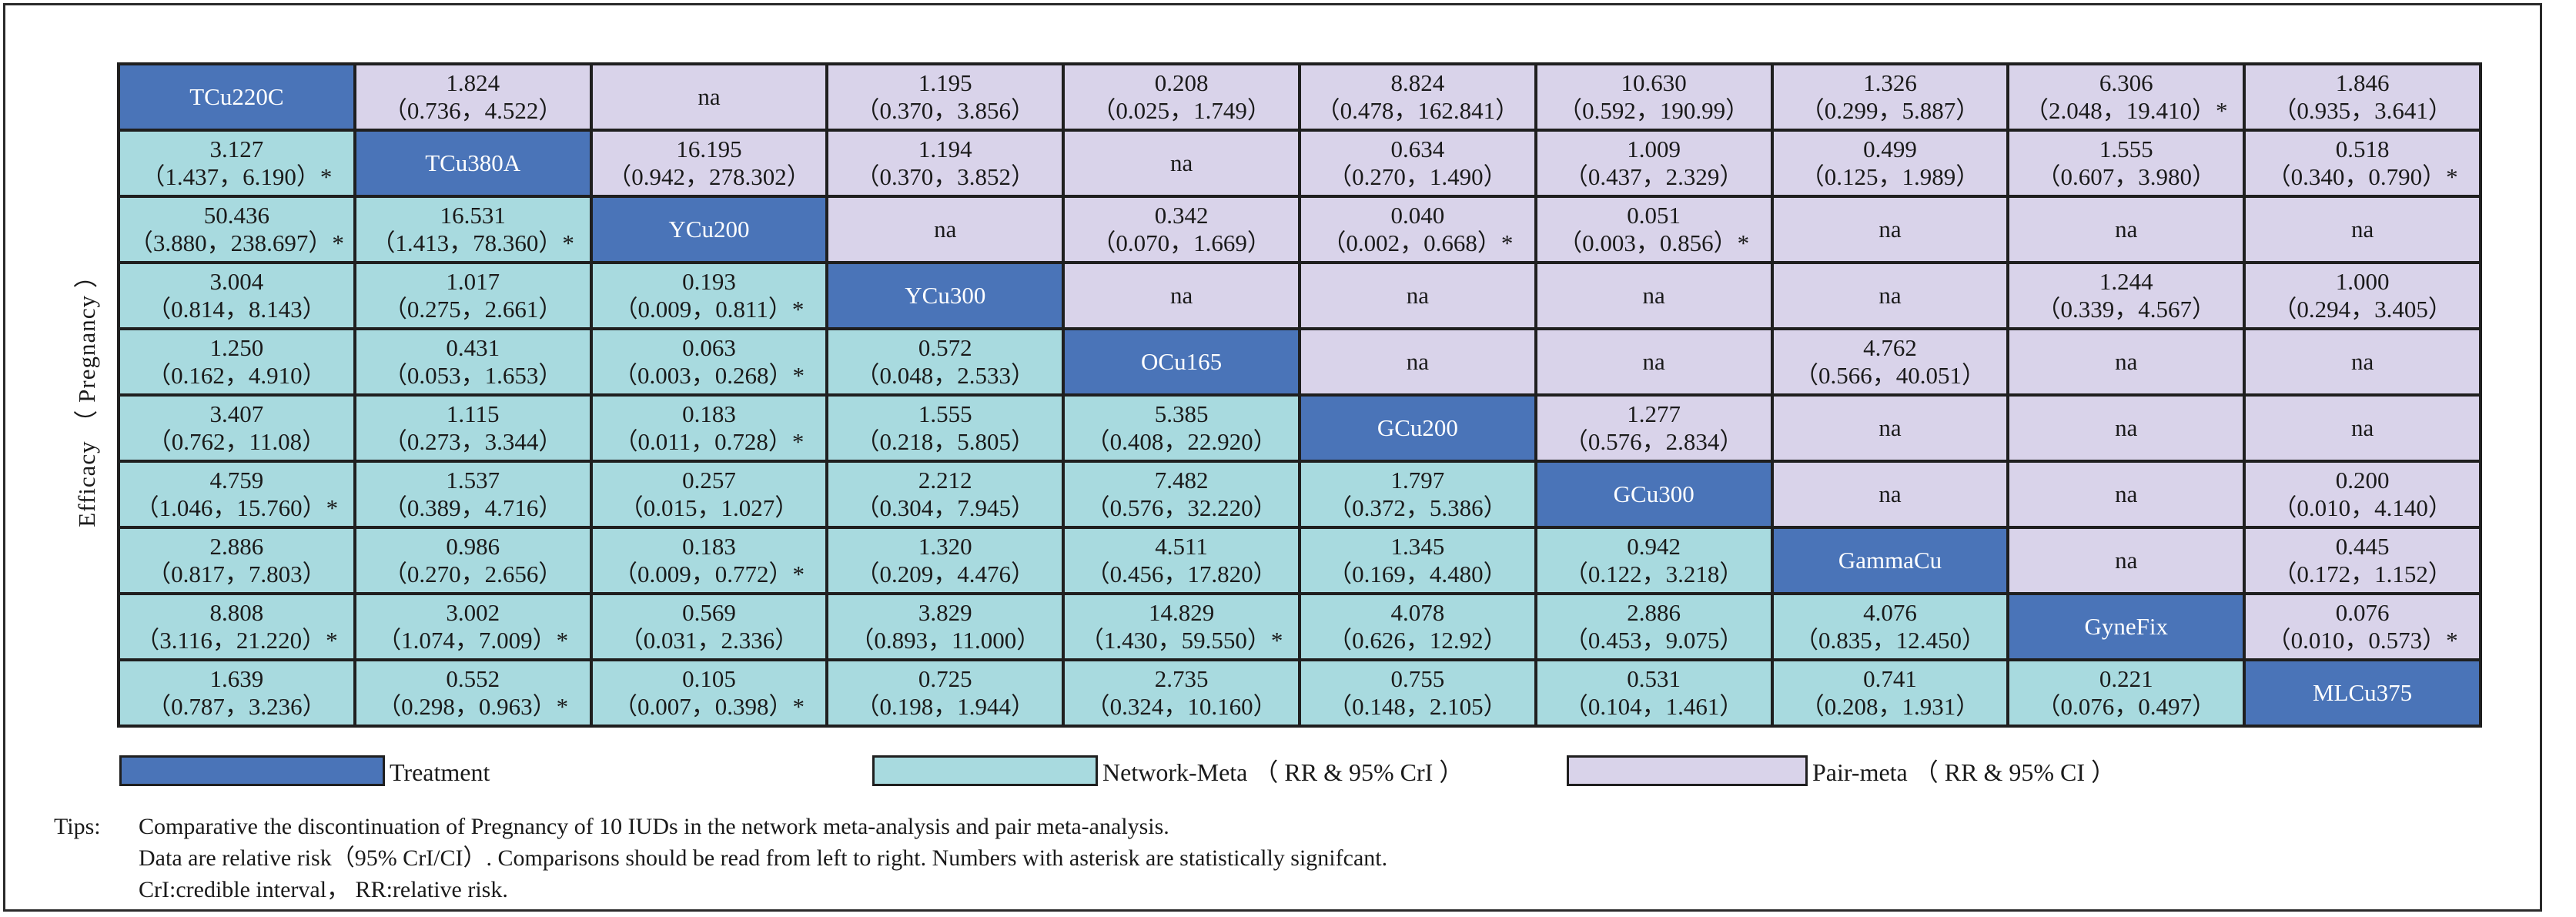 This screenshot has height=917, width=2576. I want to click on confidence-interval: （0.370，3.852）, so click(945, 176).